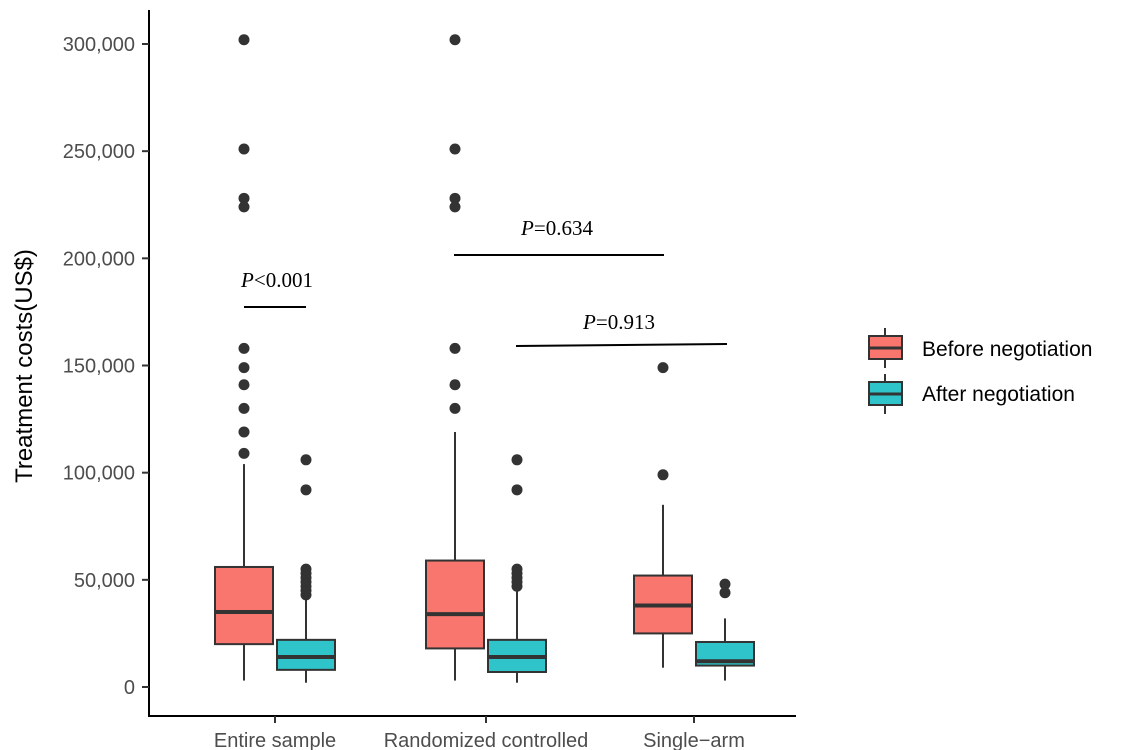 This screenshot has width=1135, height=750. Describe the element at coordinates (694, 740) in the screenshot. I see `x-tick-label: Single−arm` at that location.